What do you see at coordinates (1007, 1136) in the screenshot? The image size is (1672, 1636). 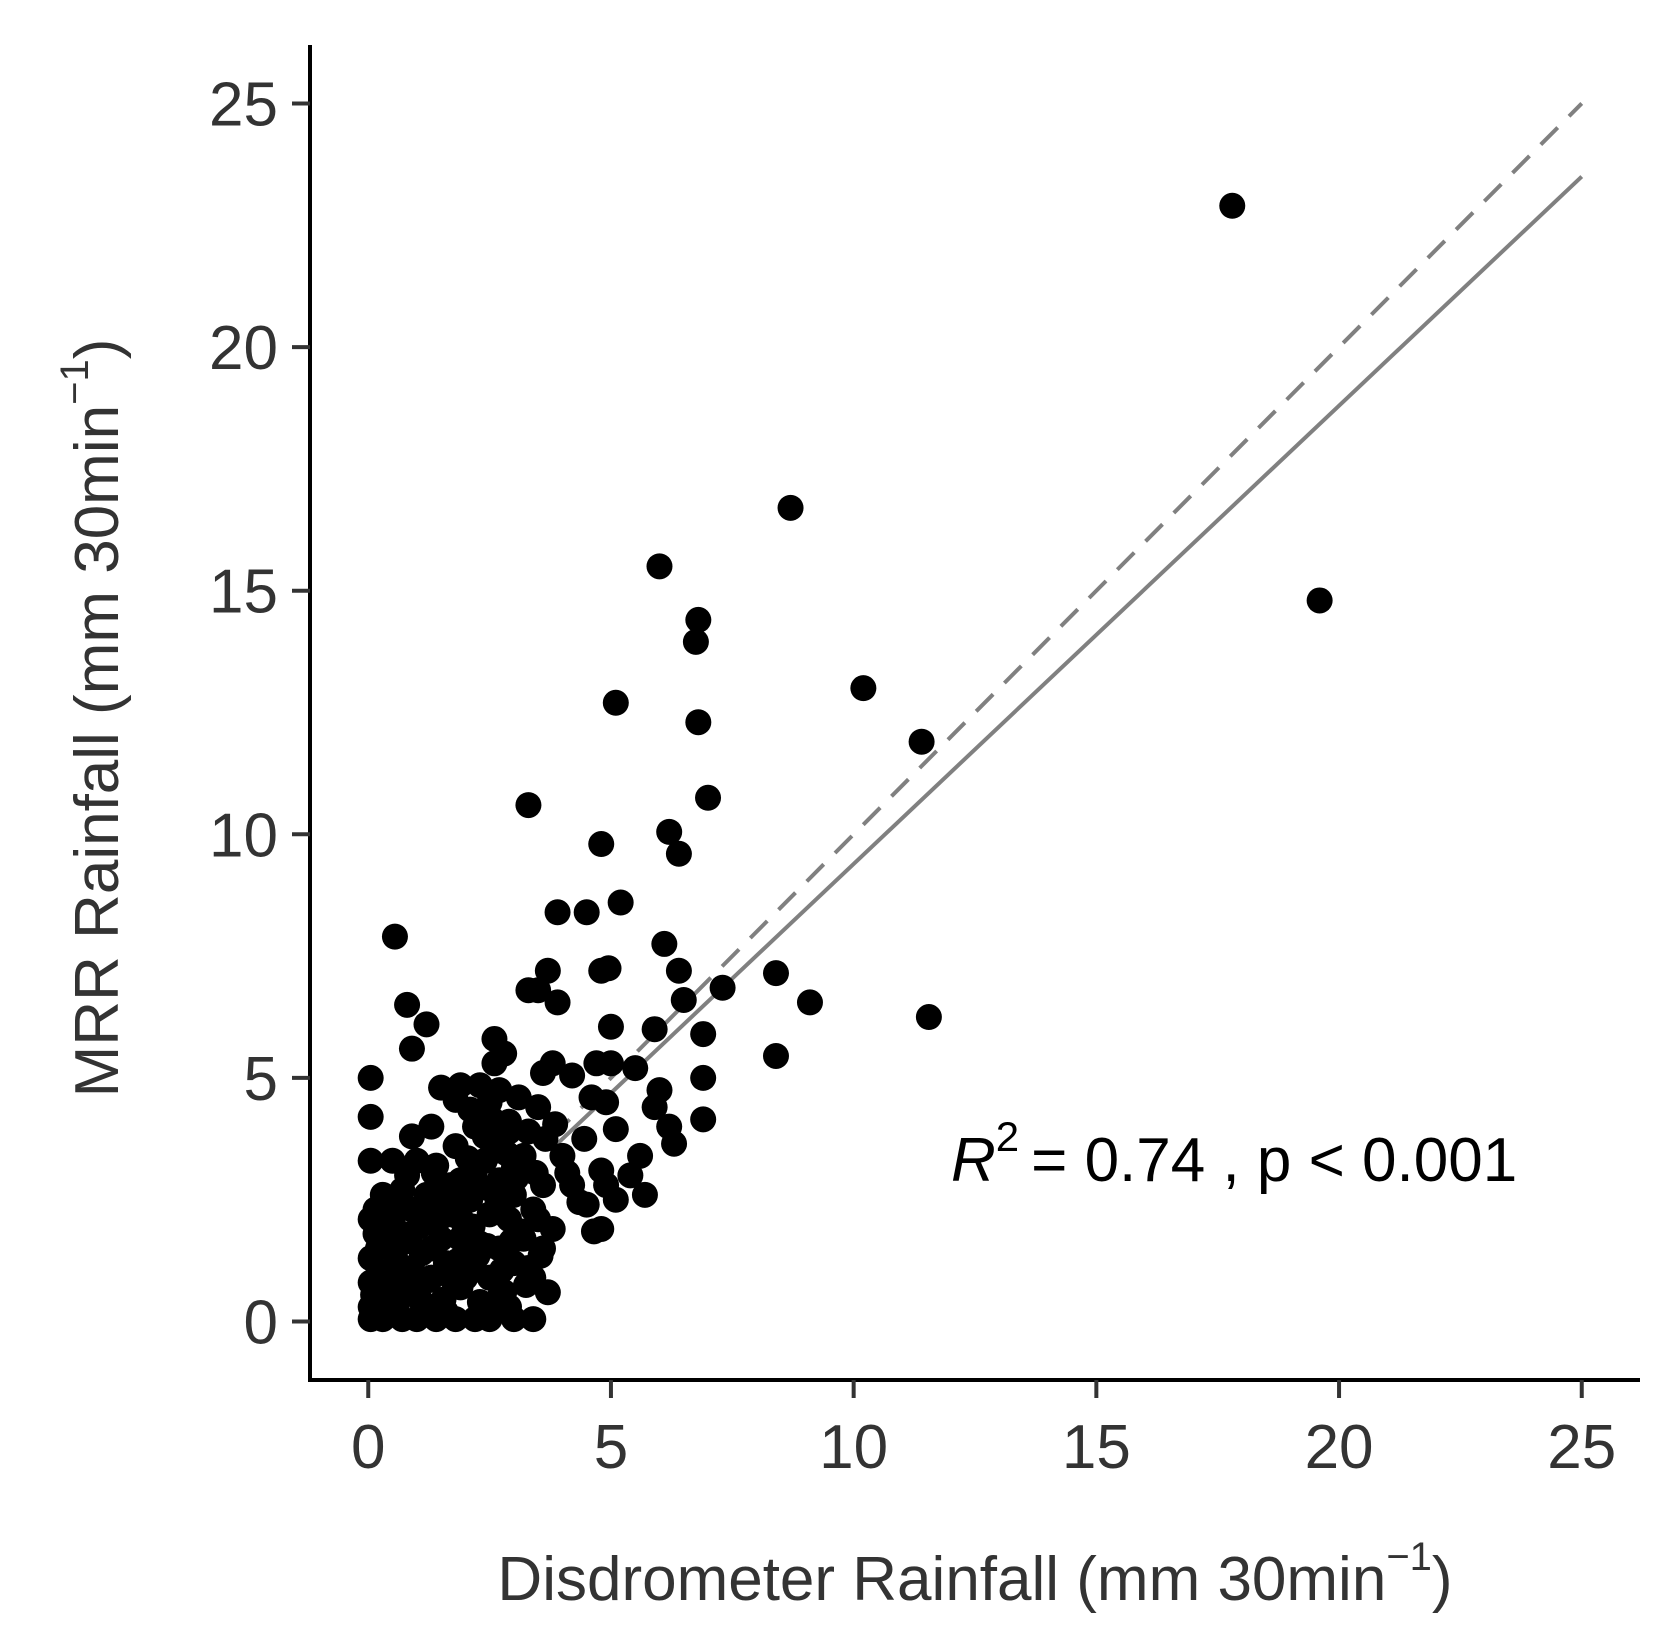 I see `r-squared-superscript: 2` at bounding box center [1007, 1136].